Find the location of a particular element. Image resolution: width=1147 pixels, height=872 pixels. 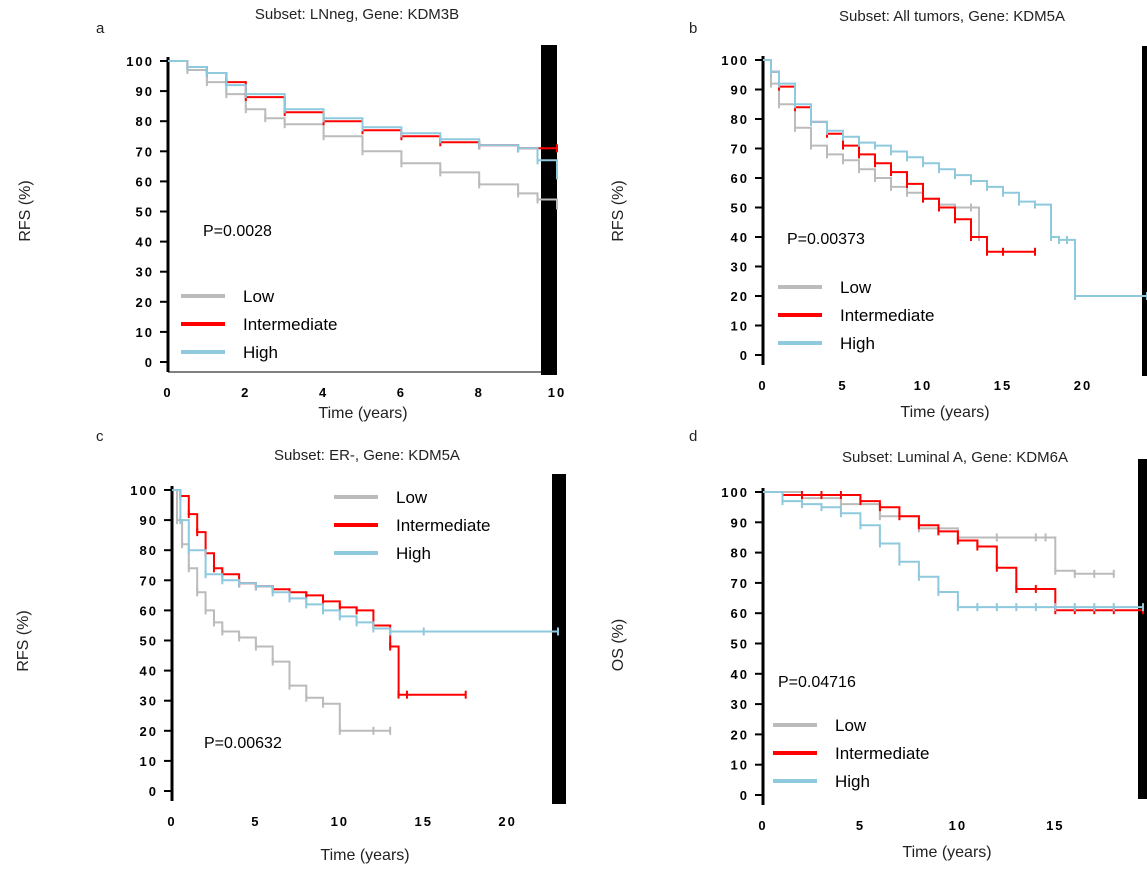

panel-letter: a is located at coordinates (100, 28).